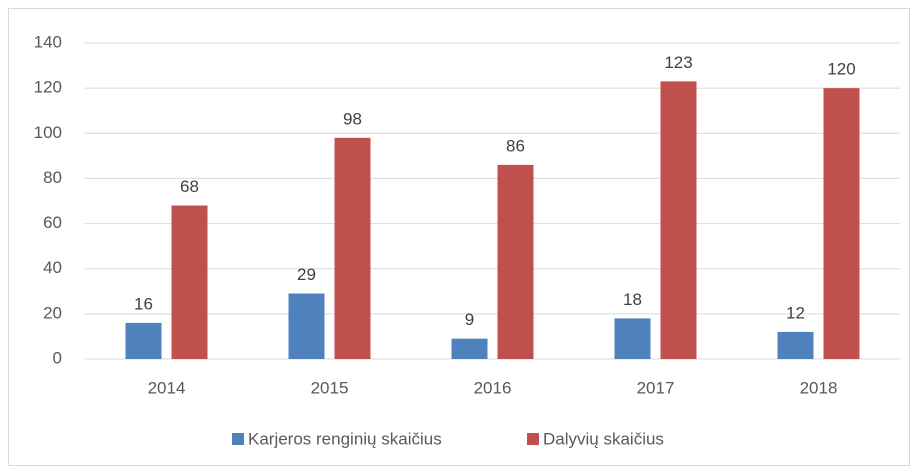  I want to click on x-tick-label: 2015, so click(330, 387).